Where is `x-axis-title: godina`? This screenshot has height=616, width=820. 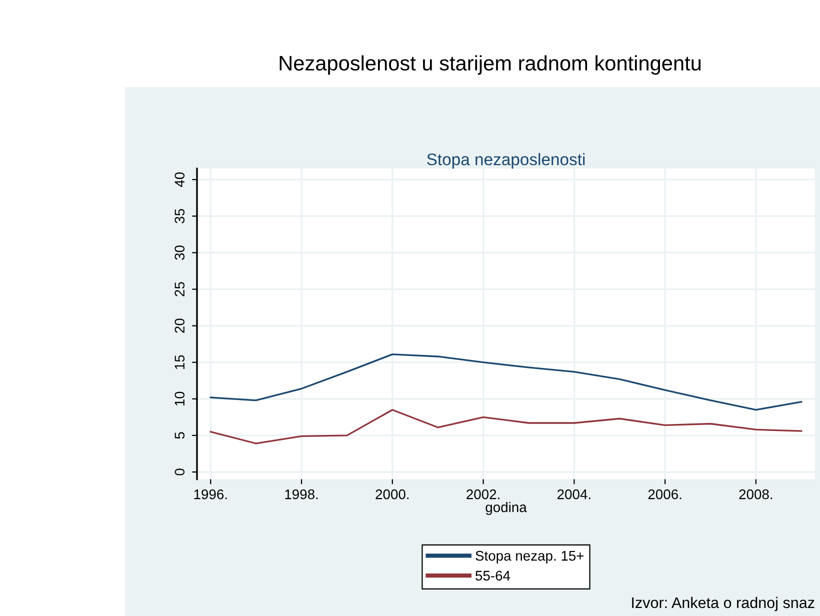
x-axis-title: godina is located at coordinates (506, 508).